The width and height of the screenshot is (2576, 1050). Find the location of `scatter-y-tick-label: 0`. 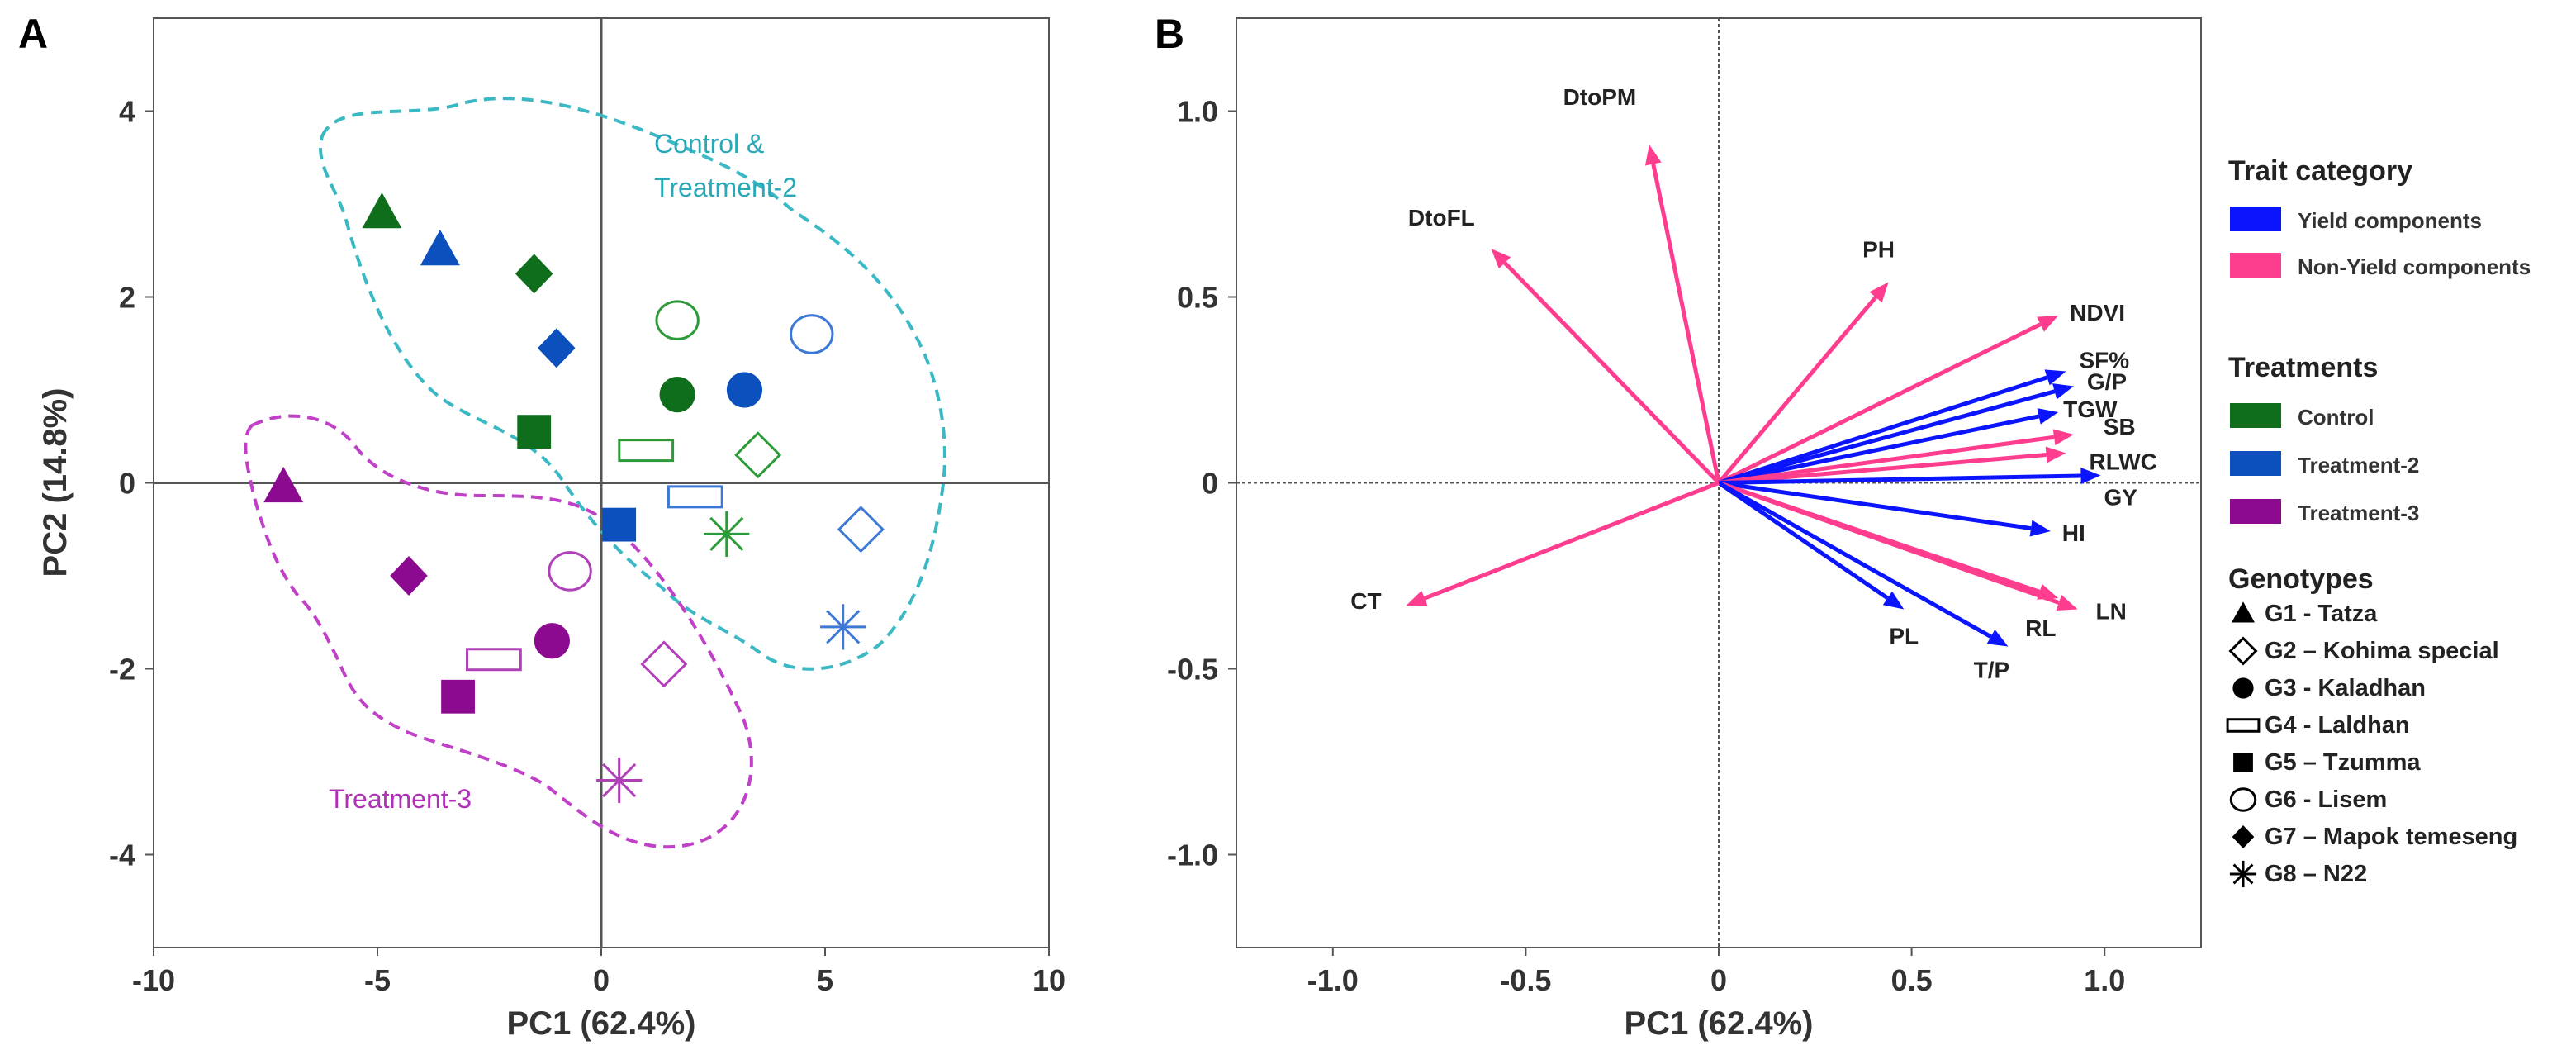

scatter-y-tick-label: 0 is located at coordinates (127, 484).